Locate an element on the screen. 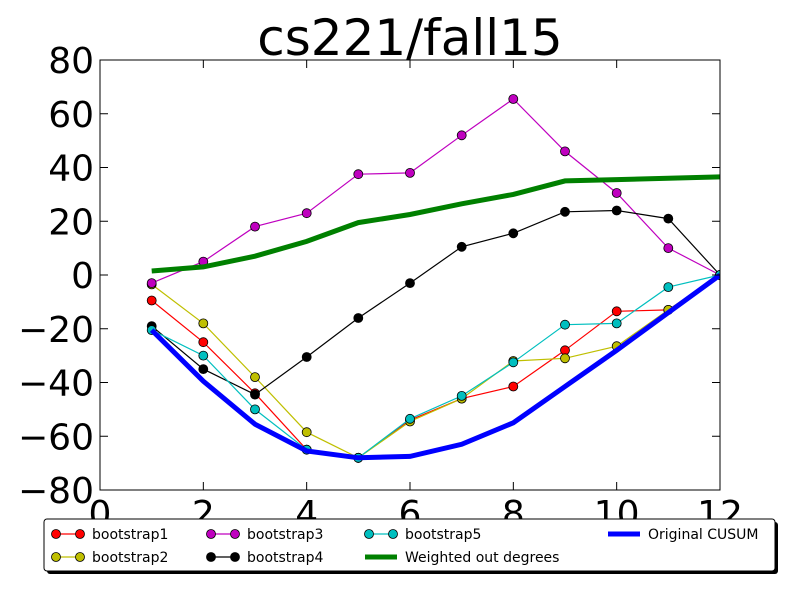 The width and height of the screenshot is (800, 600). legend-item: bootstrap5 is located at coordinates (422, 535).